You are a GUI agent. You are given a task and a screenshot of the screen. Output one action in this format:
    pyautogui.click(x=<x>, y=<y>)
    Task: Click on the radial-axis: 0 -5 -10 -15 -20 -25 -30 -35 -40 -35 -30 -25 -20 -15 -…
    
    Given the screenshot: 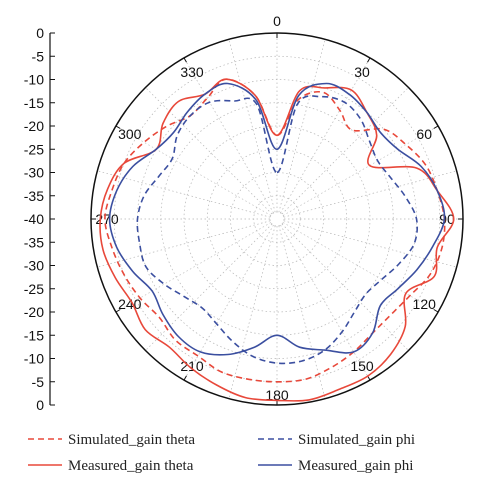 What is the action you would take?
    pyautogui.click(x=39, y=219)
    